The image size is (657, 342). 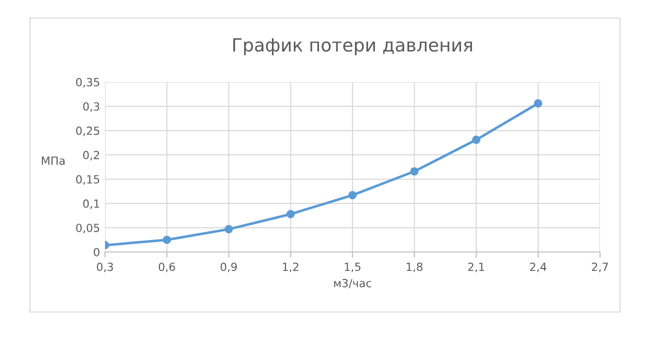 What do you see at coordinates (88, 180) in the screenshot?
I see `y-tick-label: 0,15` at bounding box center [88, 180].